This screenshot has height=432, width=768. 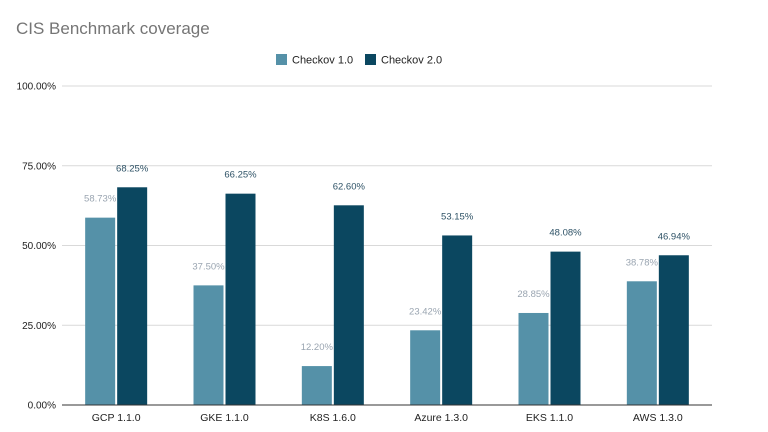 What do you see at coordinates (240, 175) in the screenshot?
I see `data-label: 66.25%` at bounding box center [240, 175].